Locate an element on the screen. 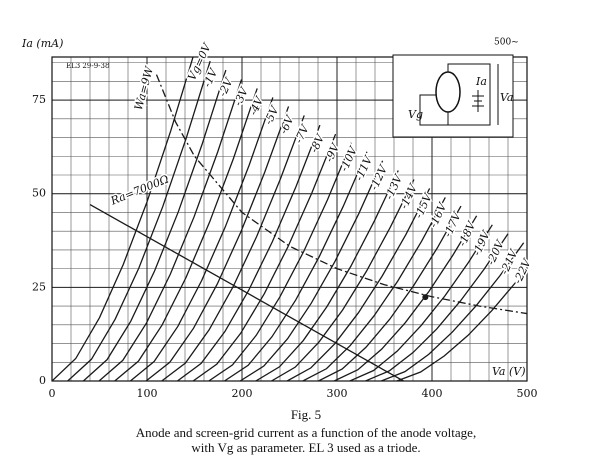 The image size is (612, 464). x-tick-label: 400 is located at coordinates (432, 393).